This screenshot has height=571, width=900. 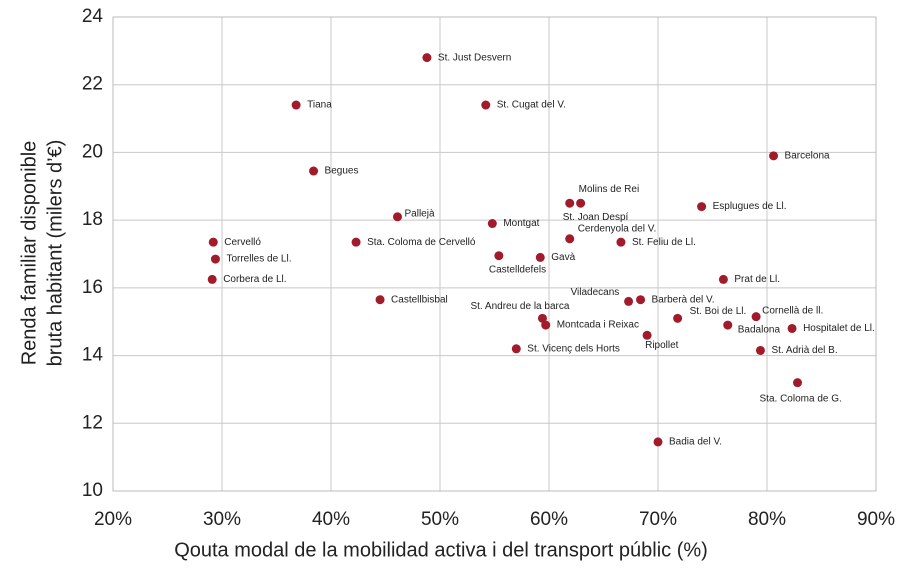 I want to click on x-tick-label: 90%, so click(x=876, y=519).